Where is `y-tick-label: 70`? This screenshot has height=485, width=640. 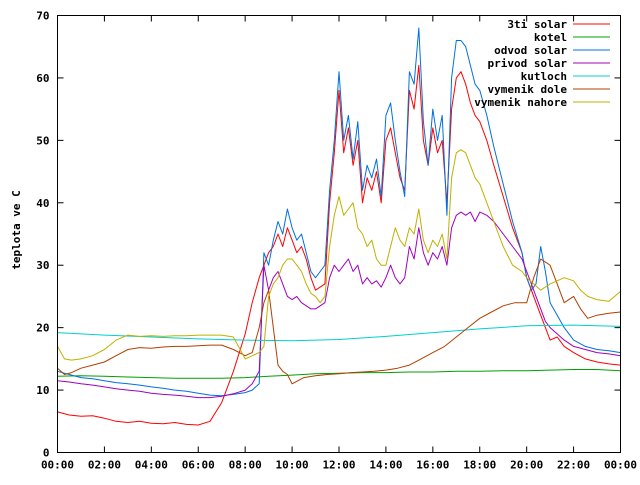
y-tick-label: 70 is located at coordinates (42, 16).